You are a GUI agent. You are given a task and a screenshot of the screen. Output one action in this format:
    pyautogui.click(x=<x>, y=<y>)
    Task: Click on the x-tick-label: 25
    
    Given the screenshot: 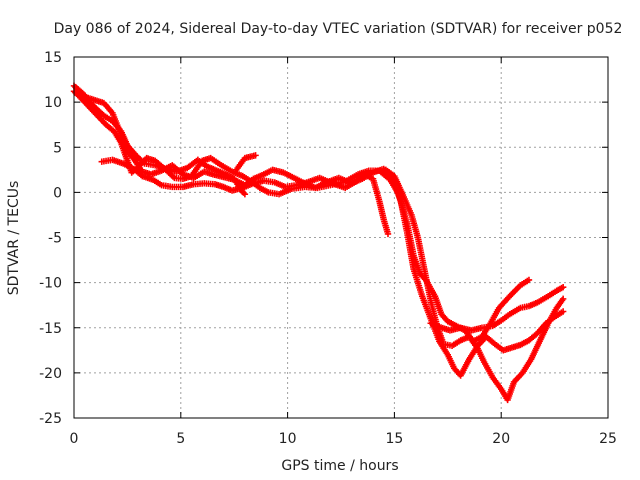 What is the action you would take?
    pyautogui.click(x=608, y=439)
    